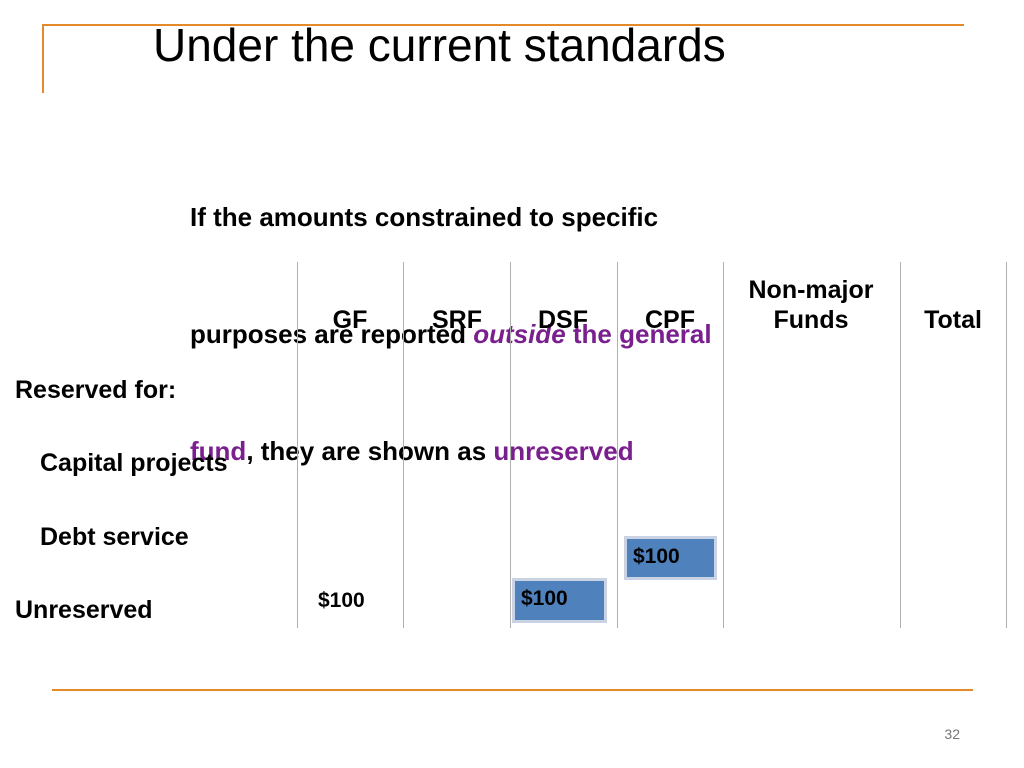  Describe the element at coordinates (424, 217) in the screenshot. I see `text-run: If the amounts constrained to specific` at that location.